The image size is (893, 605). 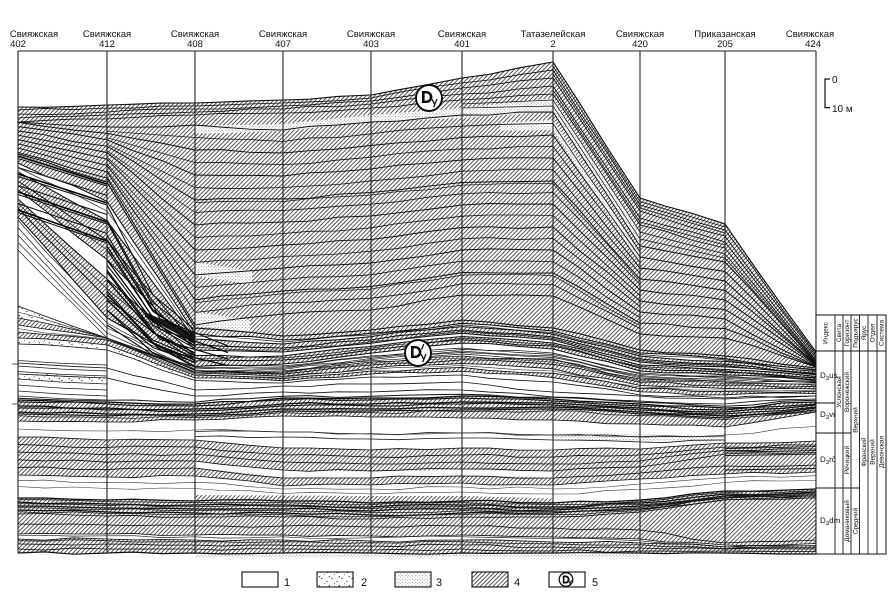 I want to click on svg-text: Доманиковый, so click(x=847, y=521).